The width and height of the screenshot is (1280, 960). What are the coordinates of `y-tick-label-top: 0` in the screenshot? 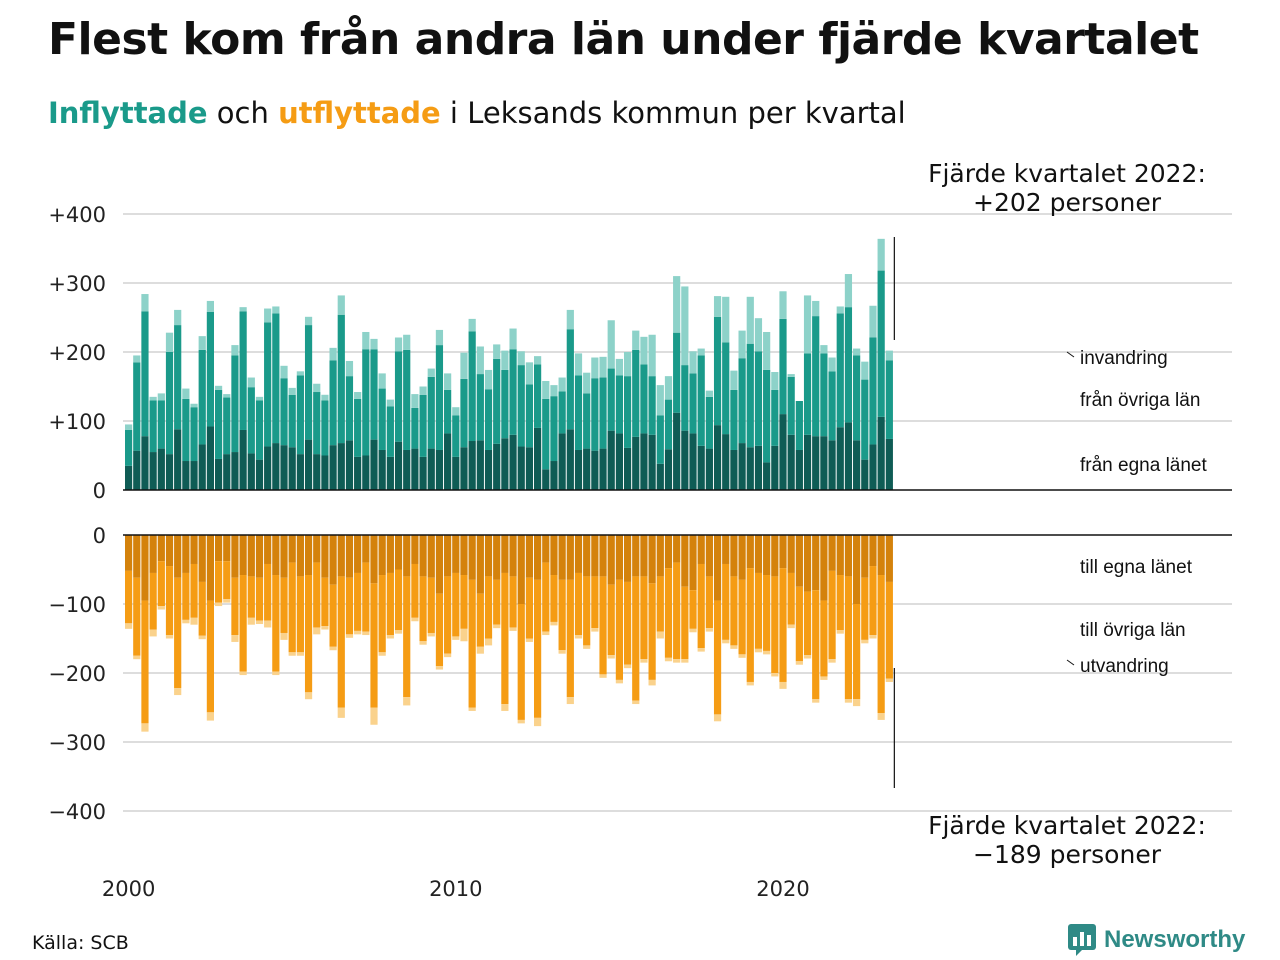 It's located at (99, 491).